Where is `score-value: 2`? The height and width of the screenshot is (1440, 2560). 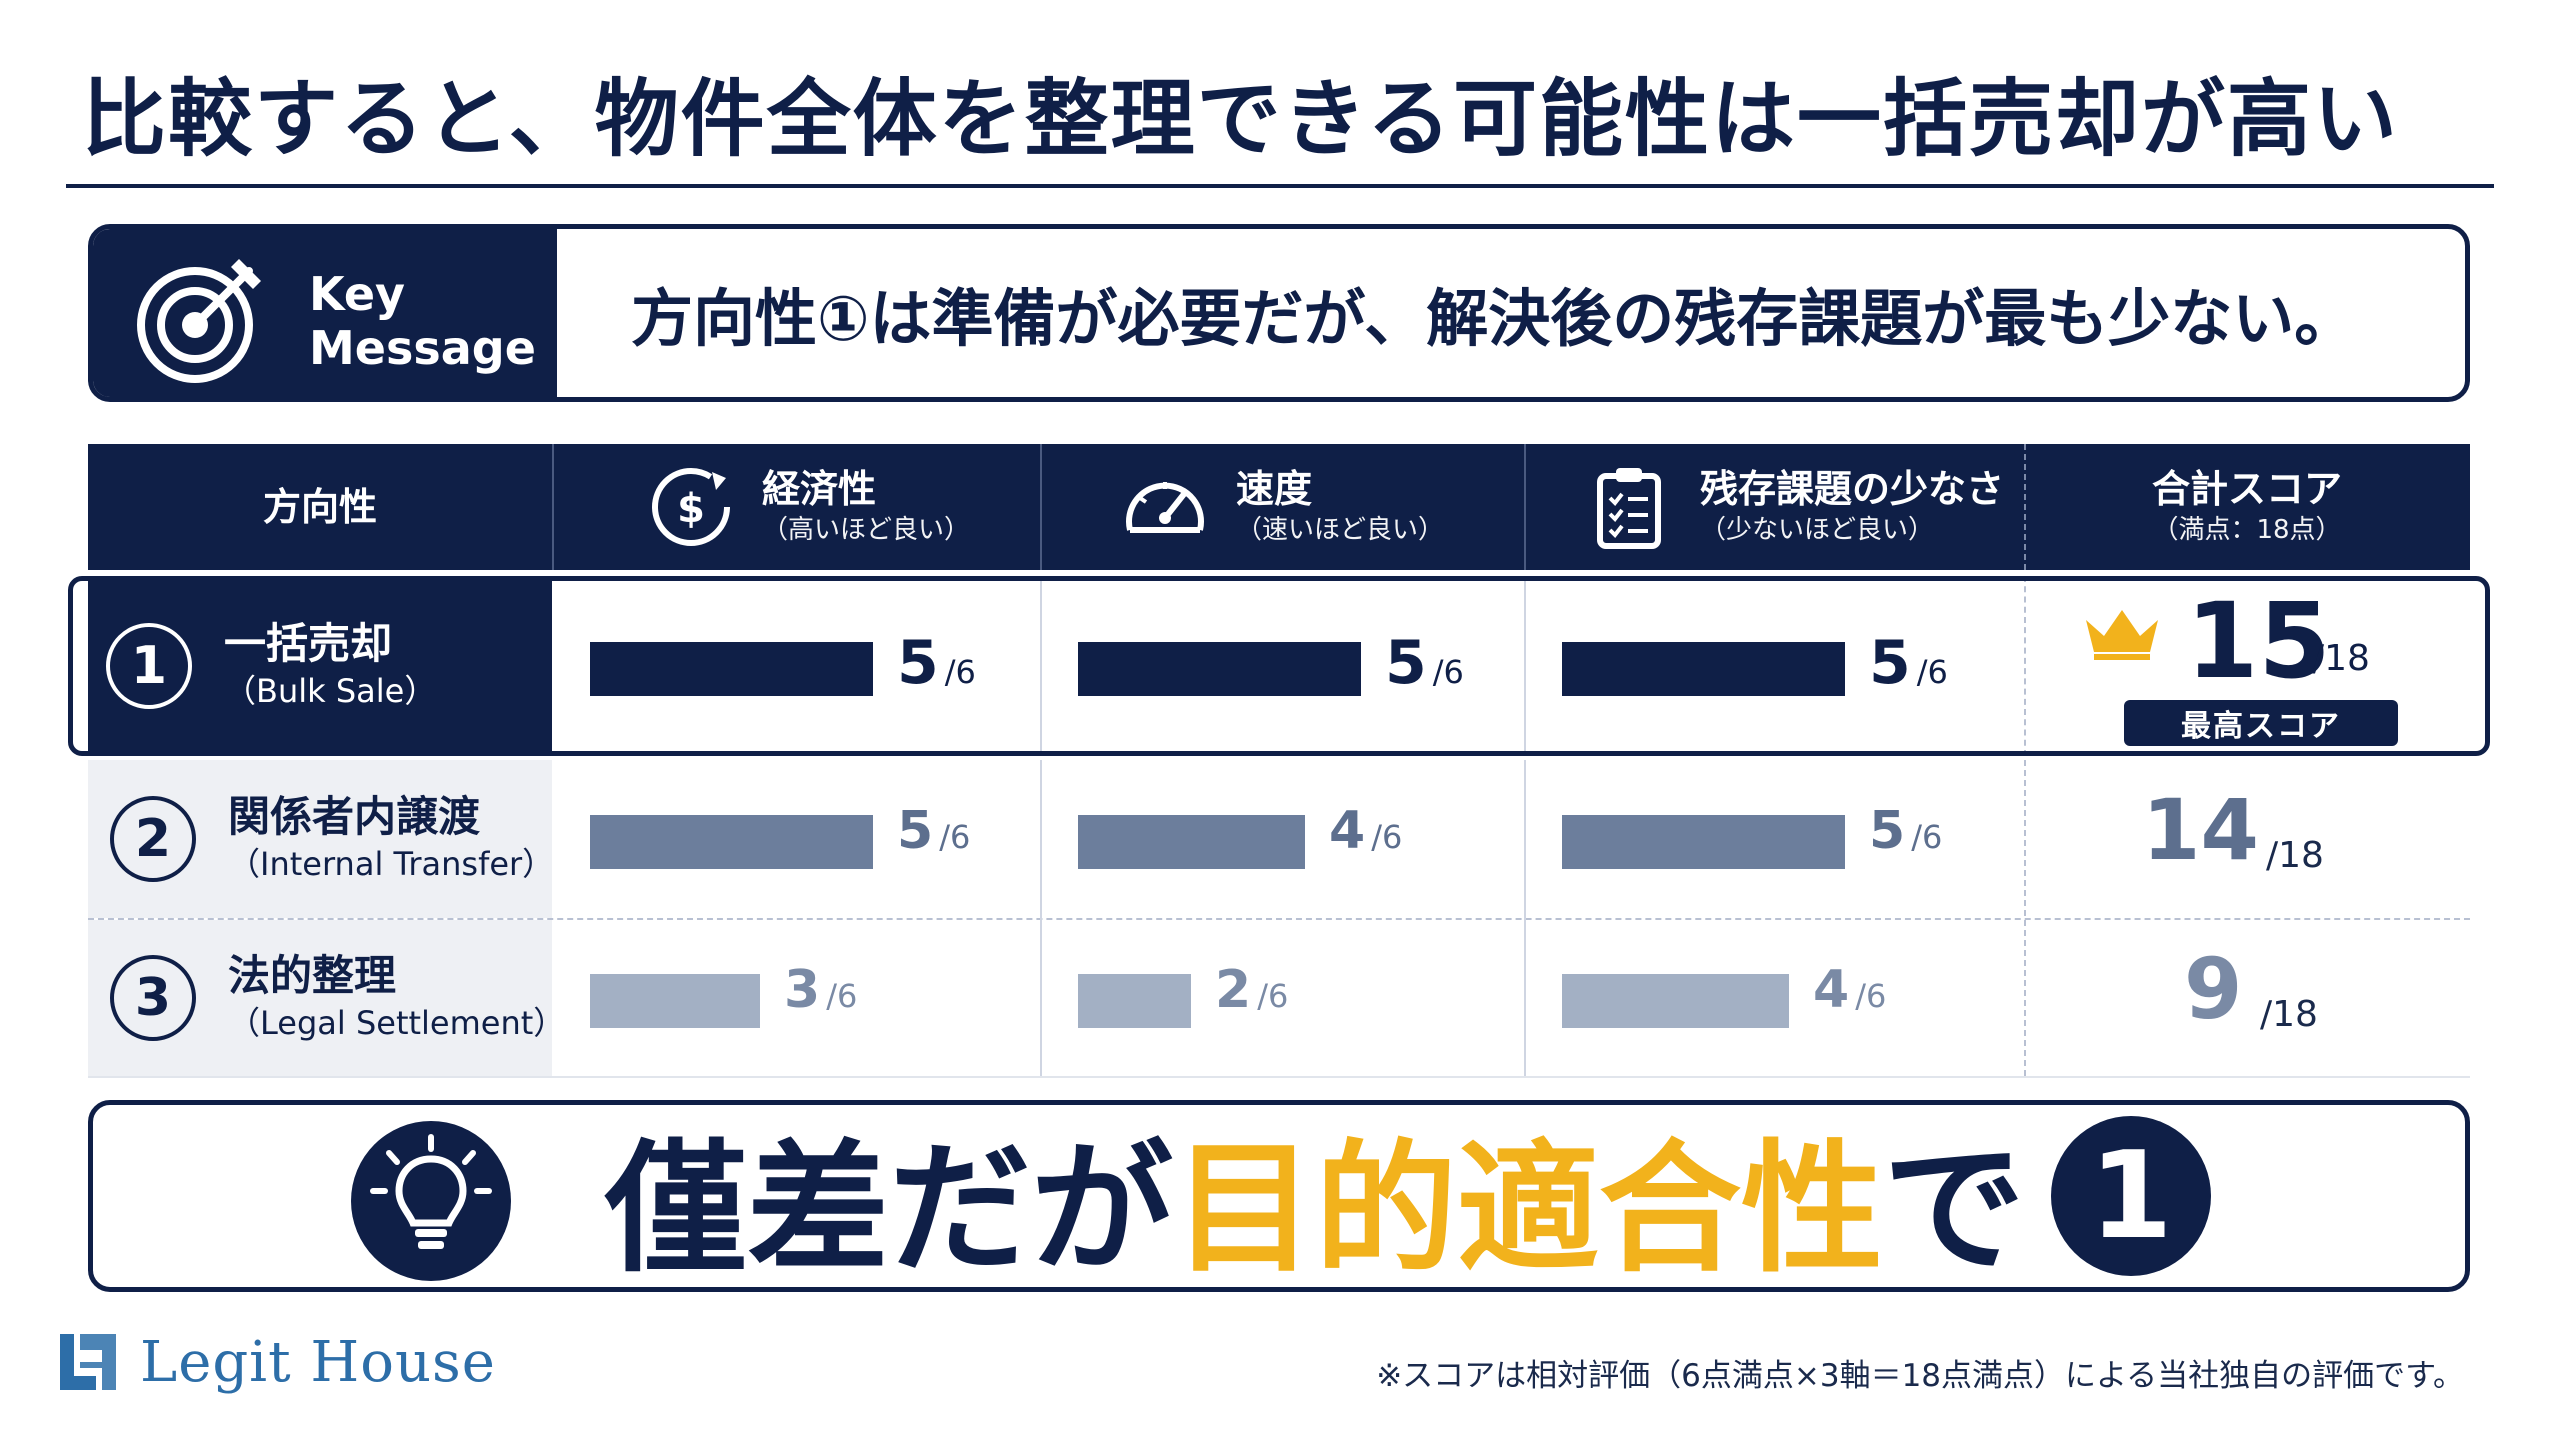 score-value: 2 is located at coordinates (1233, 990).